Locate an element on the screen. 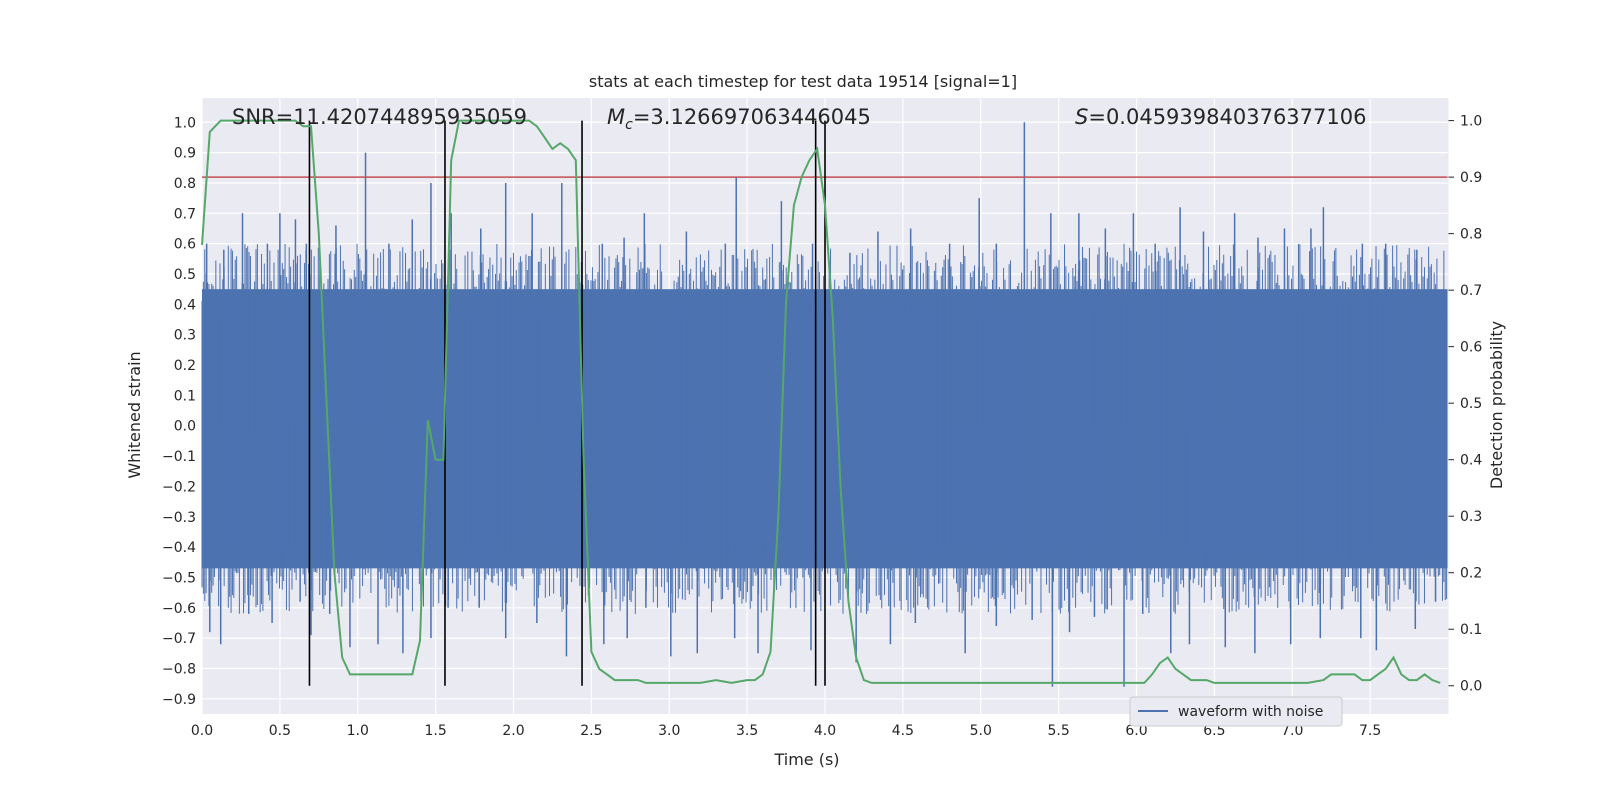  y-tick-label: 0.5 is located at coordinates (185, 275).